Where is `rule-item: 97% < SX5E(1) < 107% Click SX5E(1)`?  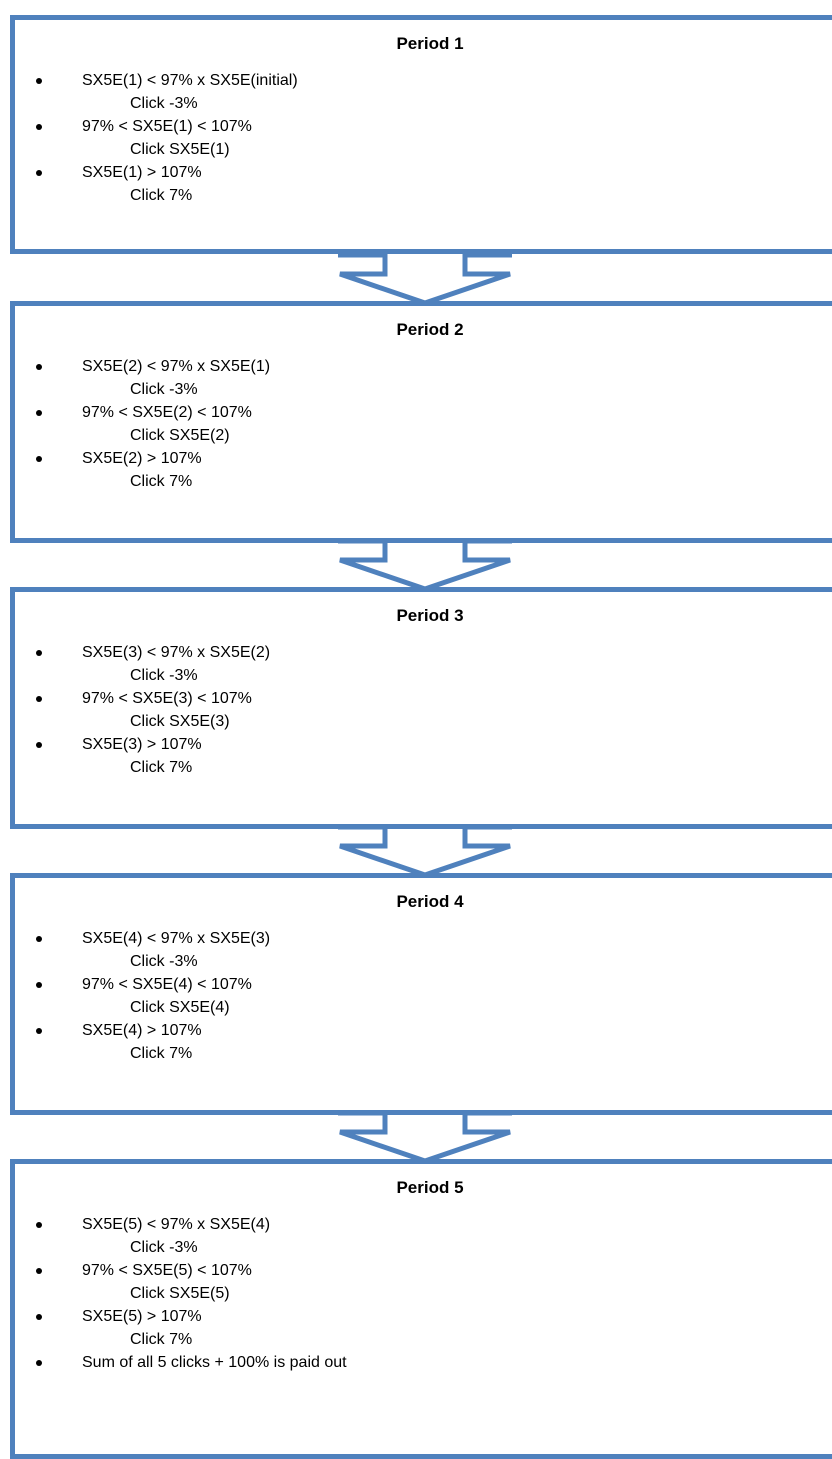 rule-item: 97% < SX5E(1) < 107% Click SX5E(1) is located at coordinates (156, 138).